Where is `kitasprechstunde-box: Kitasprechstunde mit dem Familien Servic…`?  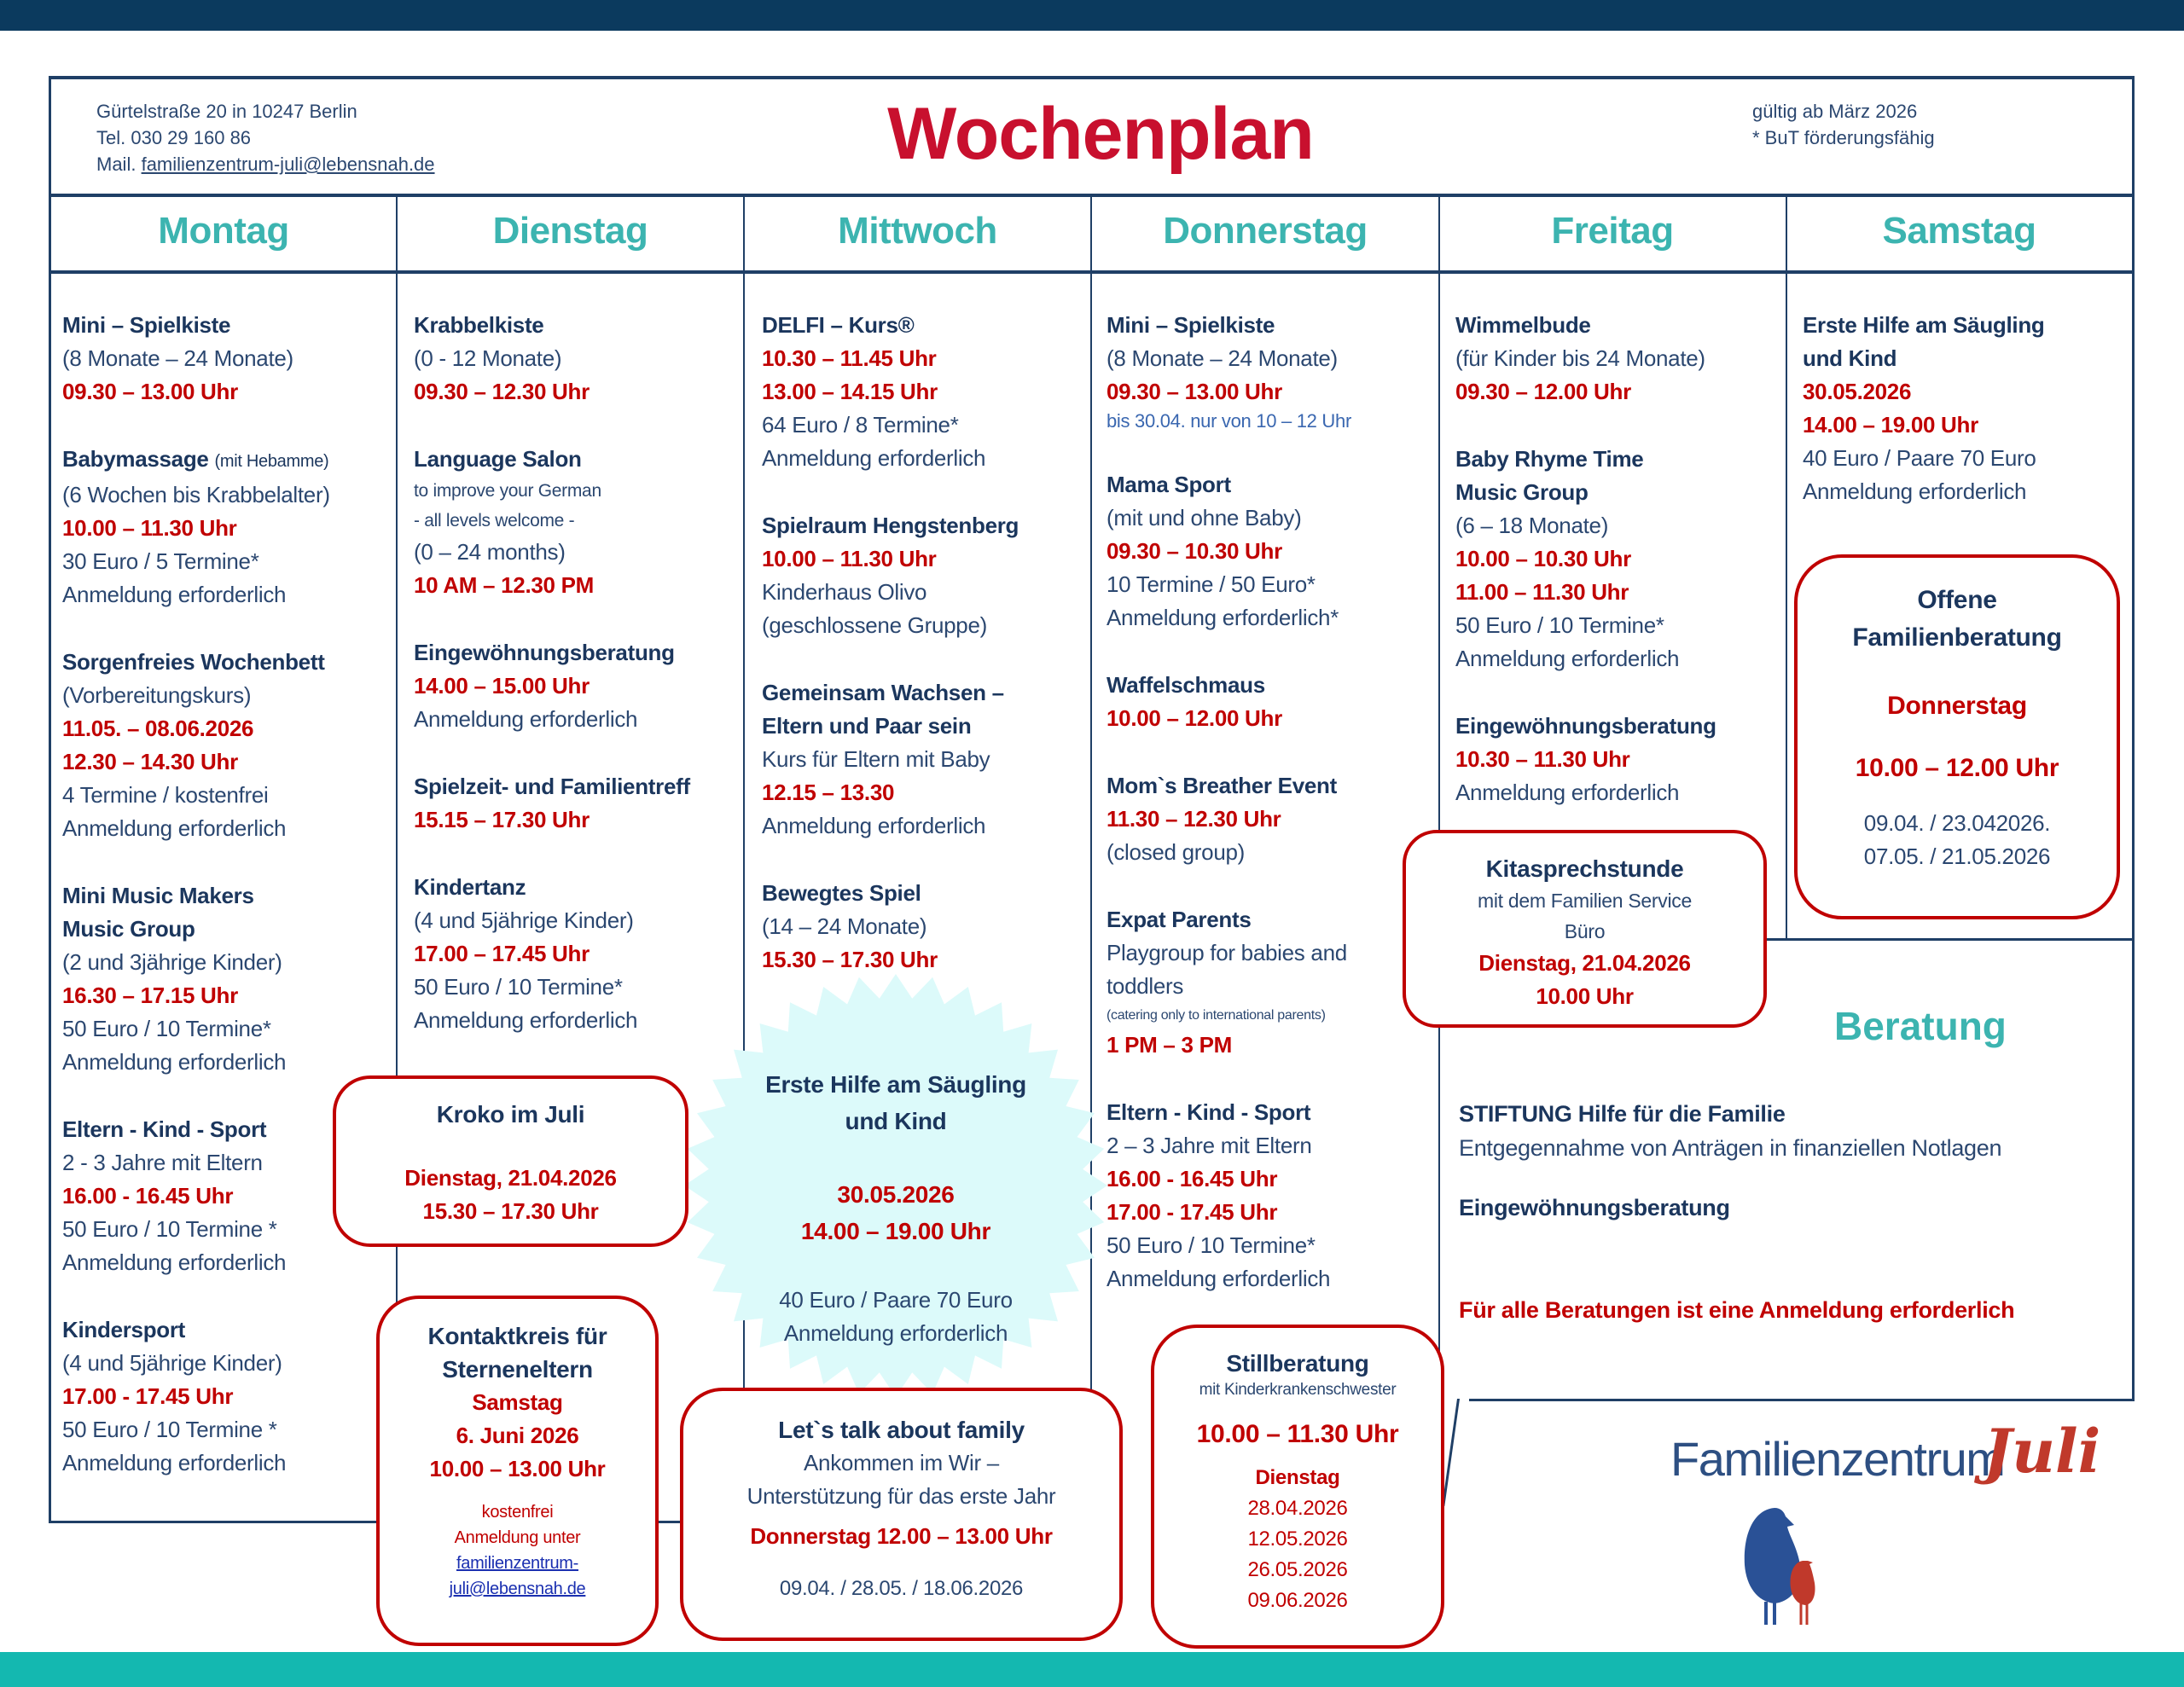
kitasprechstunde-box: Kitasprechstunde mit dem Familien Servic… is located at coordinates (1585, 929).